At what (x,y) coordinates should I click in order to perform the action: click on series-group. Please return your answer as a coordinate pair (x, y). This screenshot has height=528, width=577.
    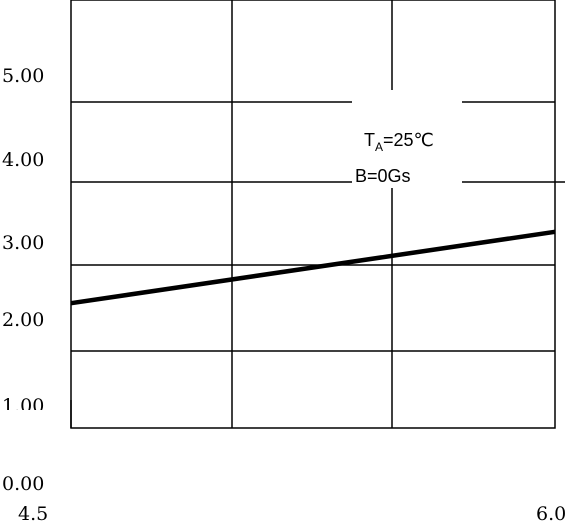
    Looking at the image, I should click on (313, 267).